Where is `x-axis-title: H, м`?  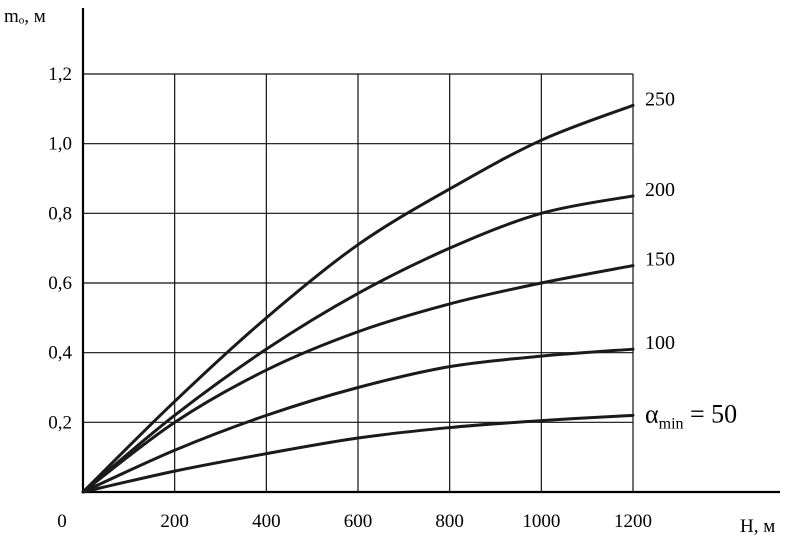 x-axis-title: H, м is located at coordinates (757, 526).